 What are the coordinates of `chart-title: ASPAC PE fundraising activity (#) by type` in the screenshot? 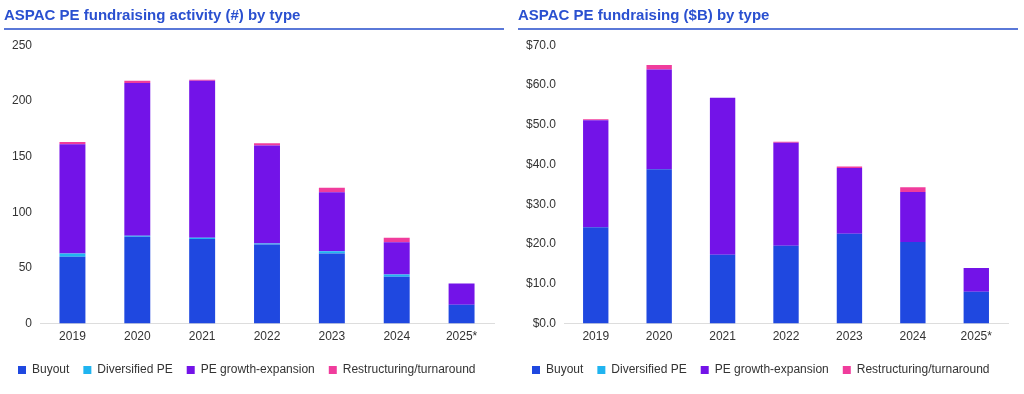 It's located at (254, 15).